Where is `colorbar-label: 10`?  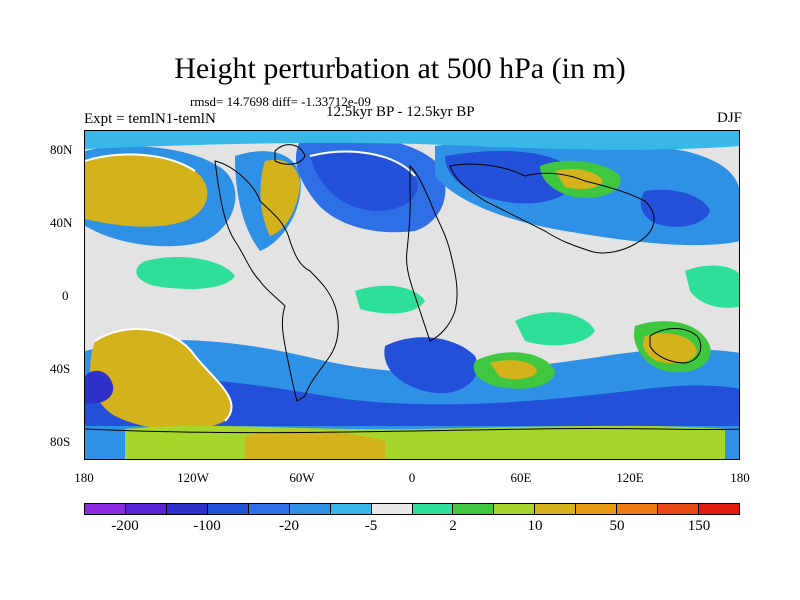
colorbar-label: 10 is located at coordinates (535, 526).